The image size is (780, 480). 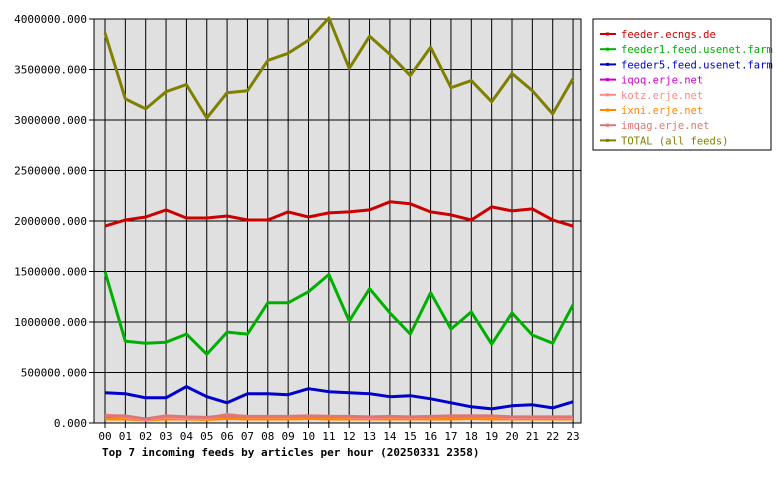 I want to click on x-tick-label: 20, so click(x=511, y=436).